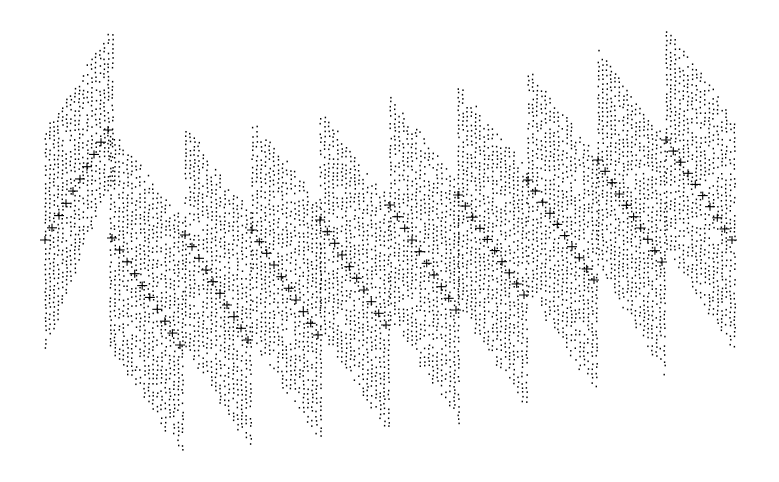 This screenshot has height=482, width=779. What do you see at coordinates (119, 249) in the screenshot?
I see `spine-tick` at bounding box center [119, 249].